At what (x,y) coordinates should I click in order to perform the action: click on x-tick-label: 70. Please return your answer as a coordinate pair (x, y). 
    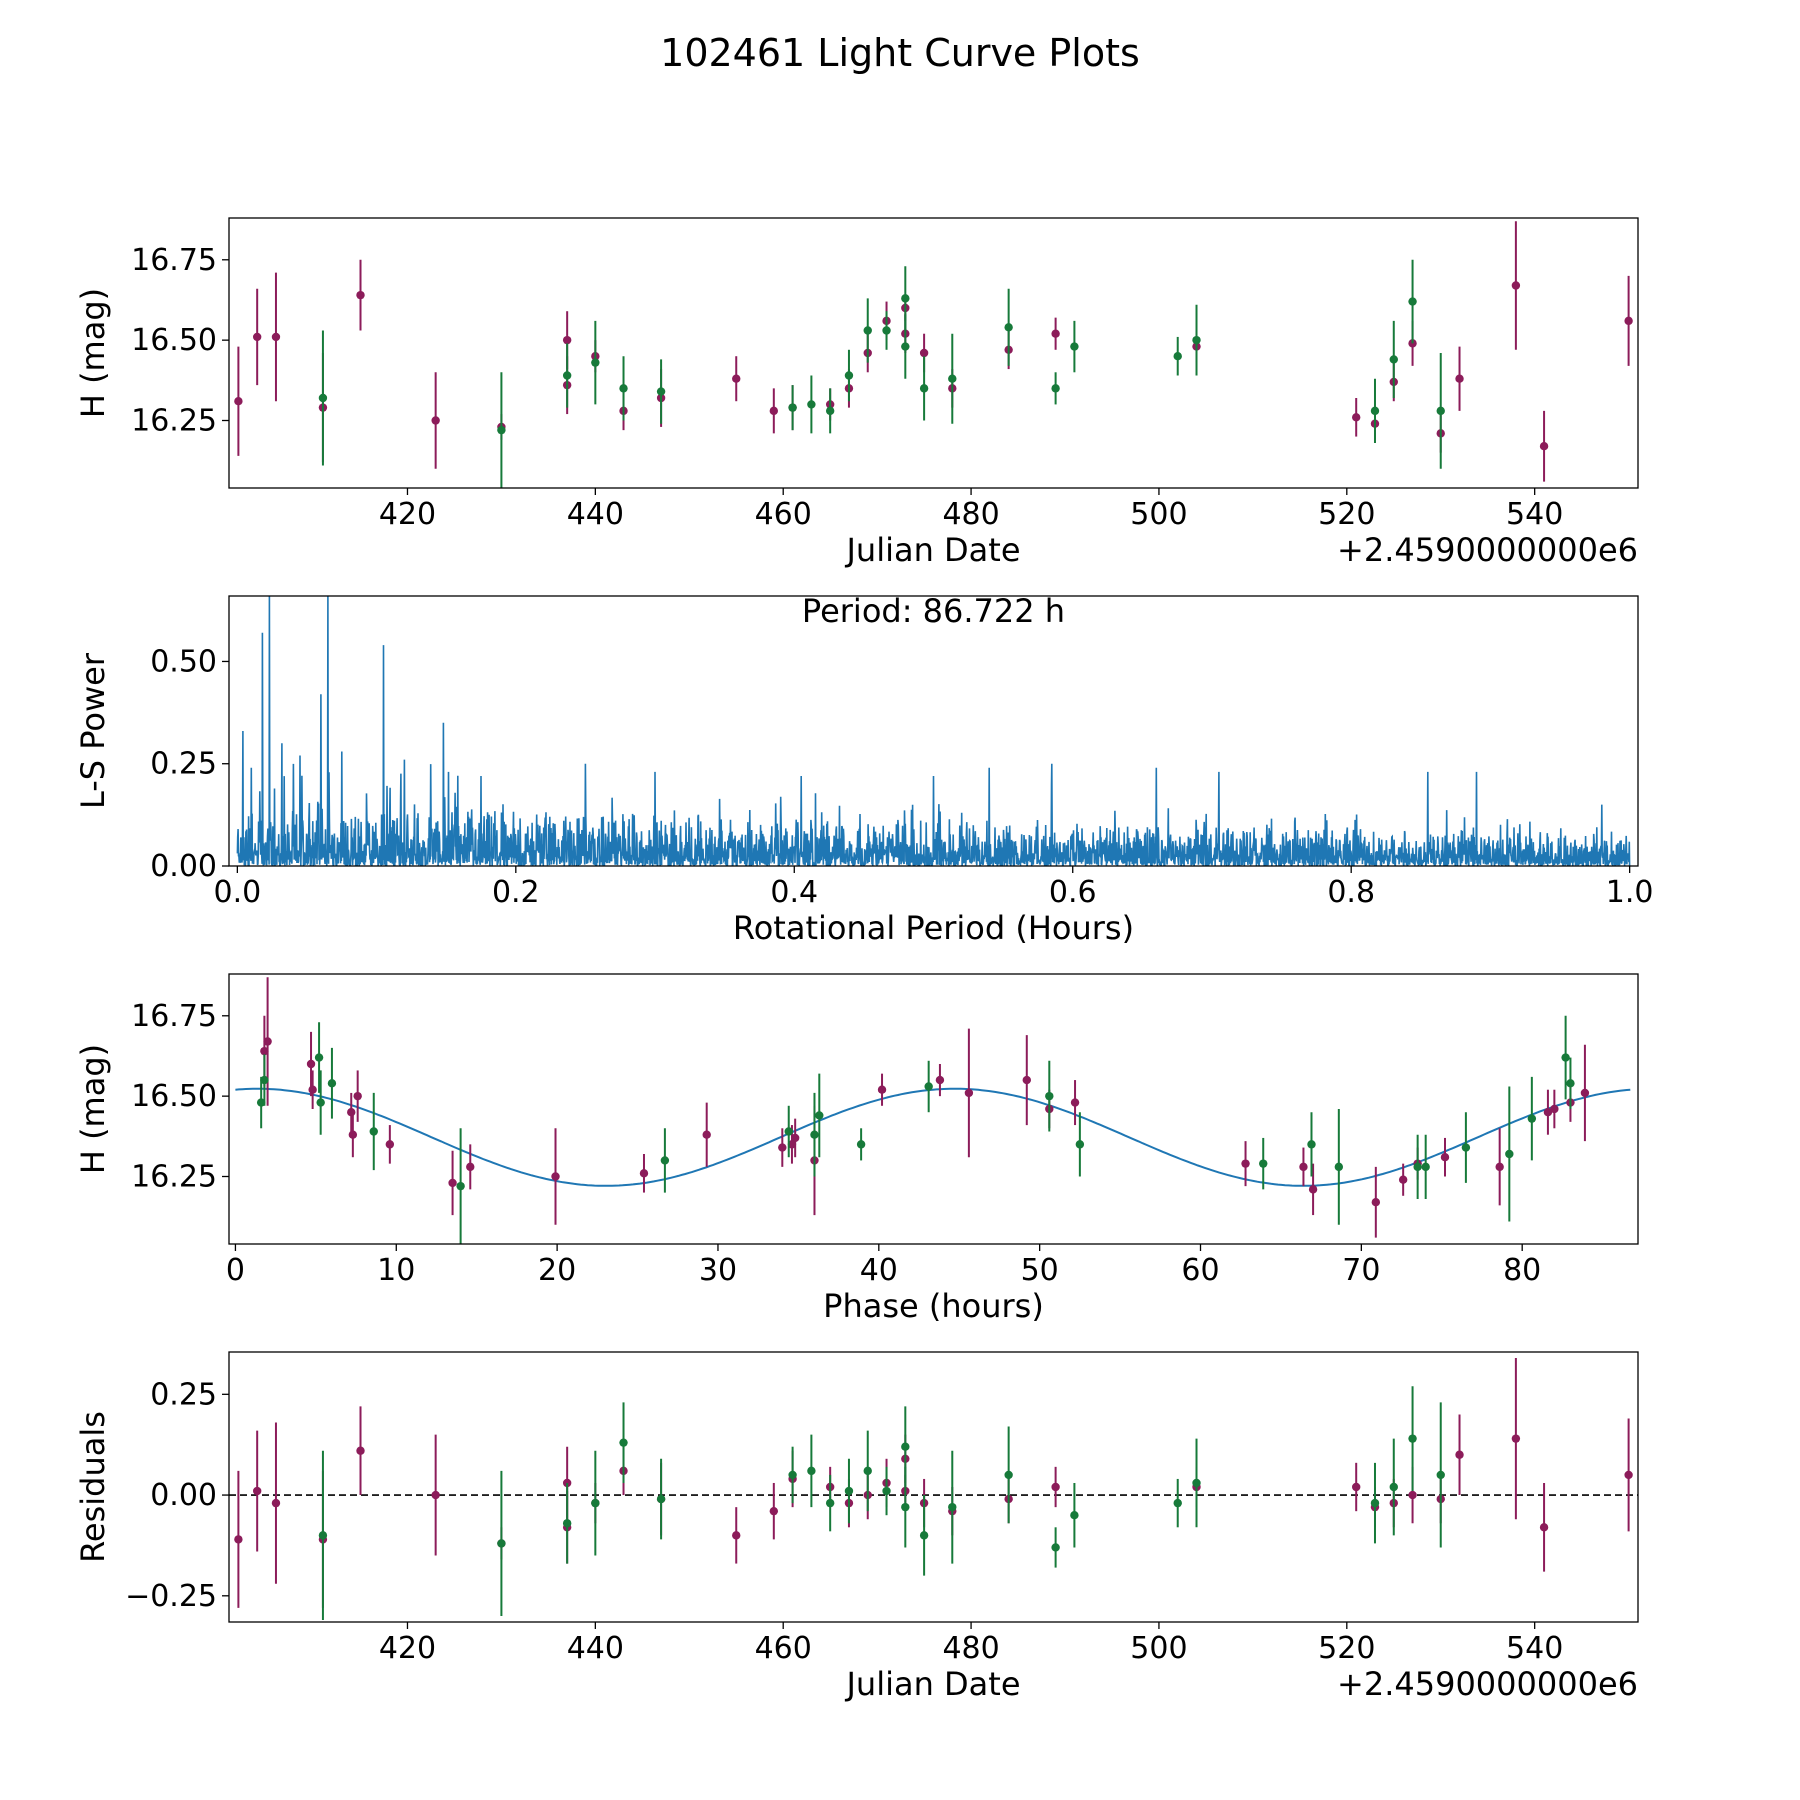
    Looking at the image, I should click on (1361, 1270).